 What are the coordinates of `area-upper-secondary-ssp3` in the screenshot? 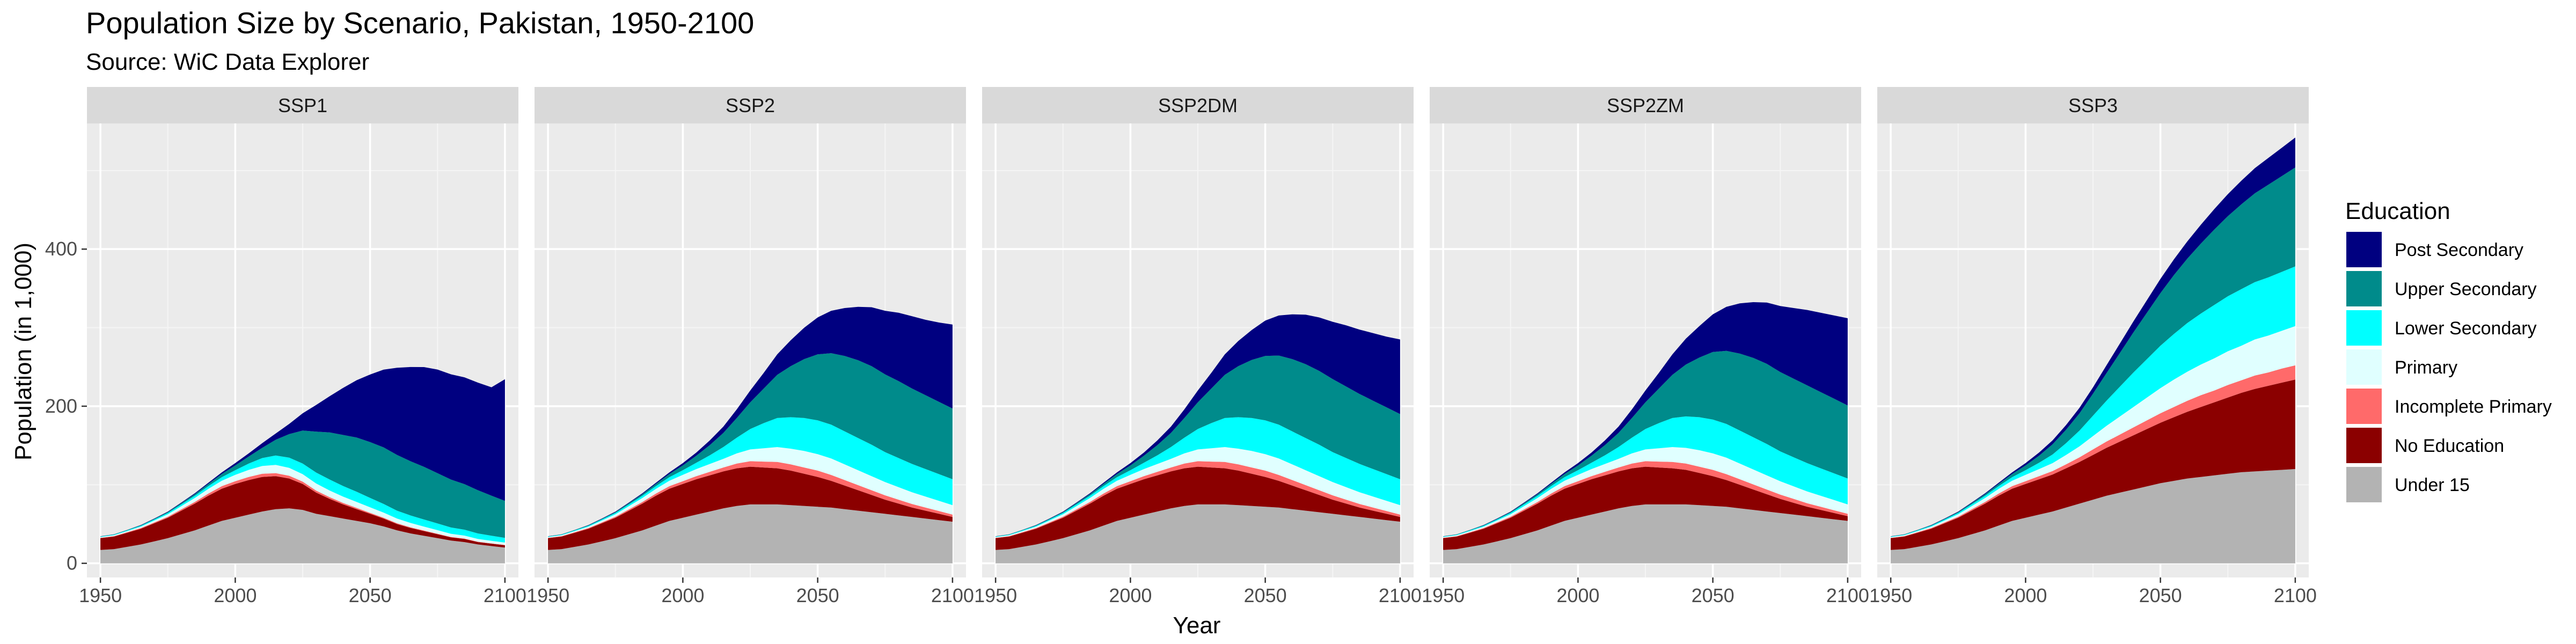 It's located at (2093, 352).